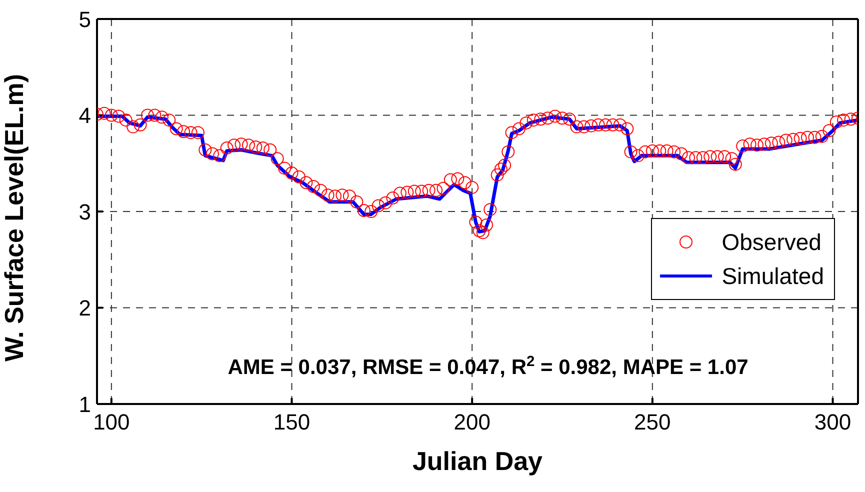 The image size is (865, 492). Describe the element at coordinates (488, 366) in the screenshot. I see `annotation: AME = 0.037, RMSE = 0.047, R$^{2}$ = 0.982, MAPE = 1.07` at that location.